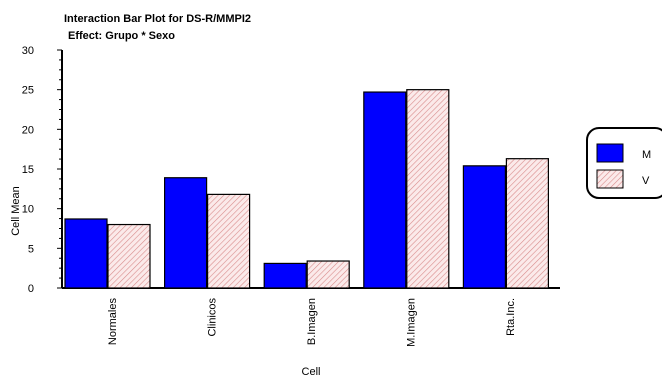  What do you see at coordinates (610, 179) in the screenshot?
I see `legend-swatch-v` at bounding box center [610, 179].